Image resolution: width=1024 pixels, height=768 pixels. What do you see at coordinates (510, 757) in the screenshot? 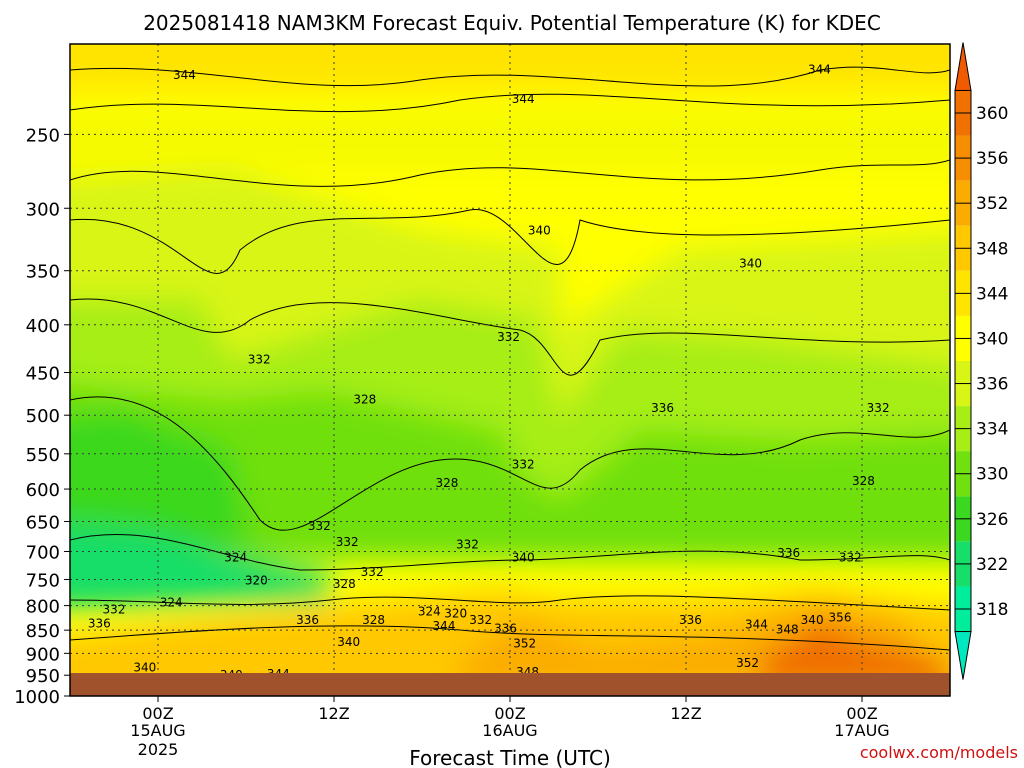
I see `x-axis-title: Forecast Time (UTC)` at bounding box center [510, 757].